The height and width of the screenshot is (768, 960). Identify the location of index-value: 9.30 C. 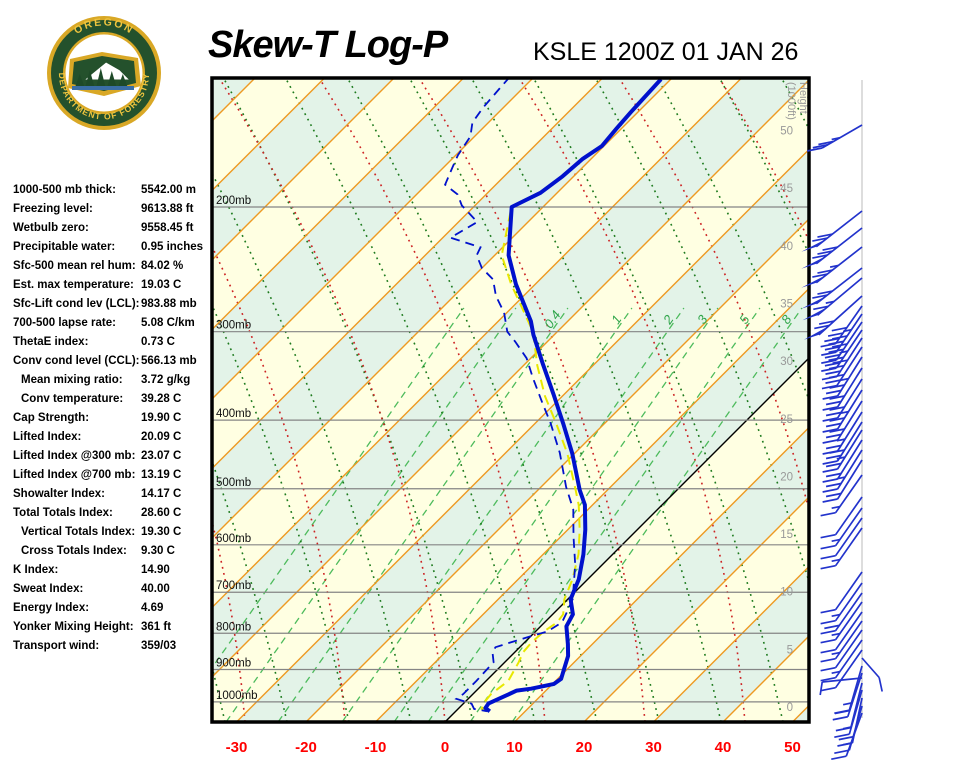
(158, 551).